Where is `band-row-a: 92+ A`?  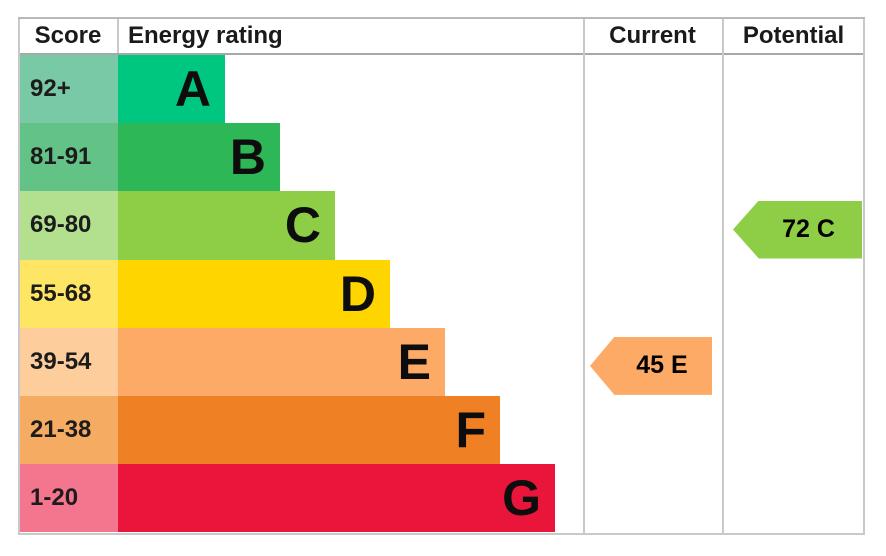
band-row-a: 92+ A is located at coordinates (441, 89).